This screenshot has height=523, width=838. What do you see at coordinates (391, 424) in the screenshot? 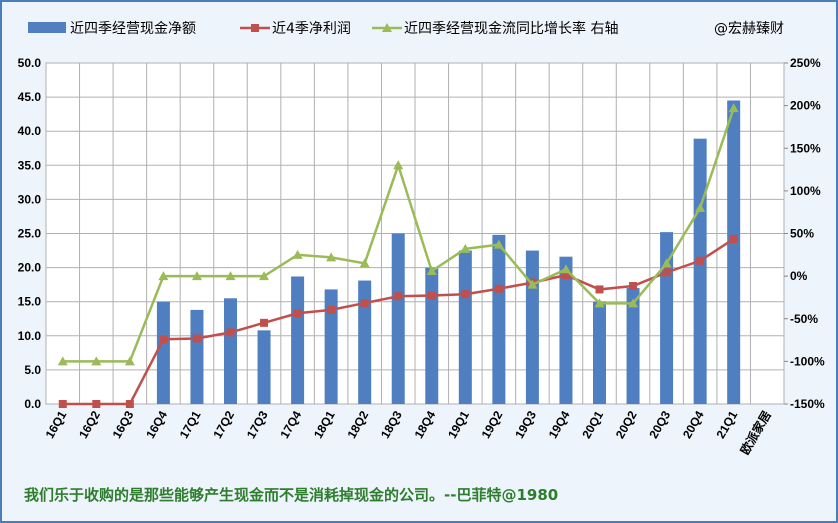
I see `x-tick-label: 18Q3` at bounding box center [391, 424].